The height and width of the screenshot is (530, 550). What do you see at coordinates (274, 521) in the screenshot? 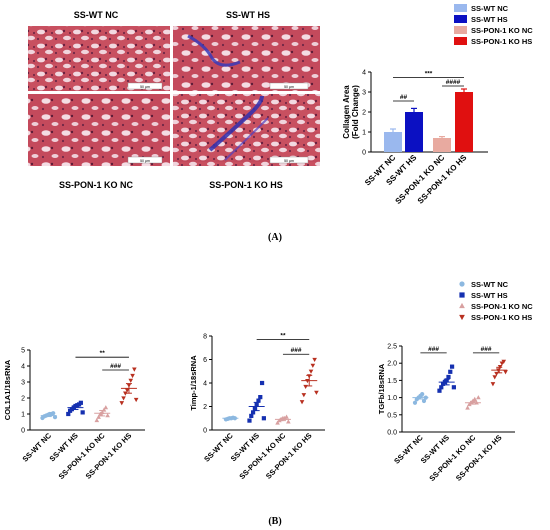
I see `panel-label-b: (B)` at bounding box center [274, 521].